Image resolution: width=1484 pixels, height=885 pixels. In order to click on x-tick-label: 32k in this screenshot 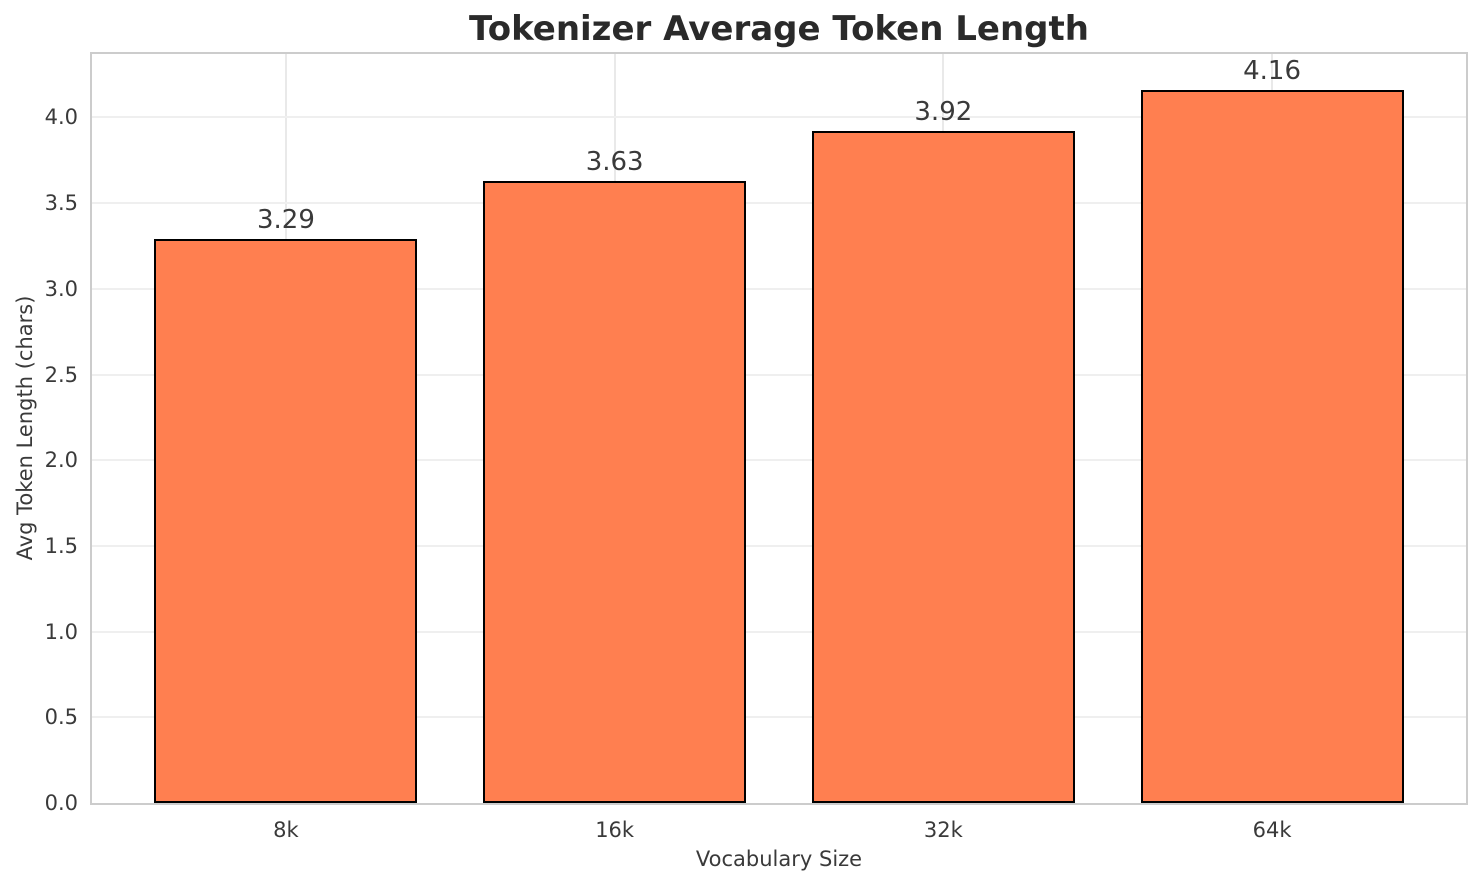, I will do `click(943, 830)`.